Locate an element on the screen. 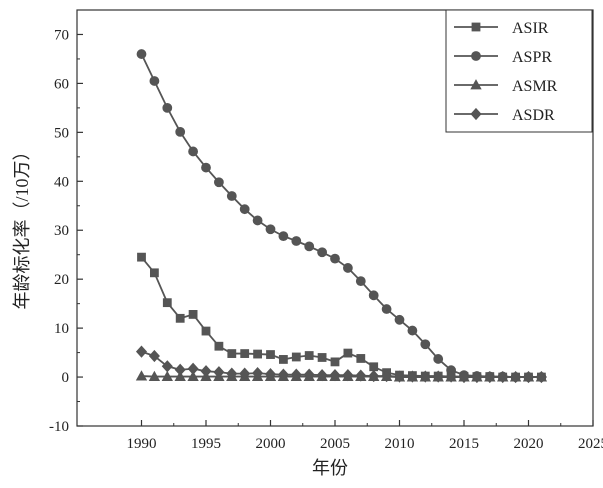 The height and width of the screenshot is (488, 603). y-tick-label: 0 is located at coordinates (66, 378).